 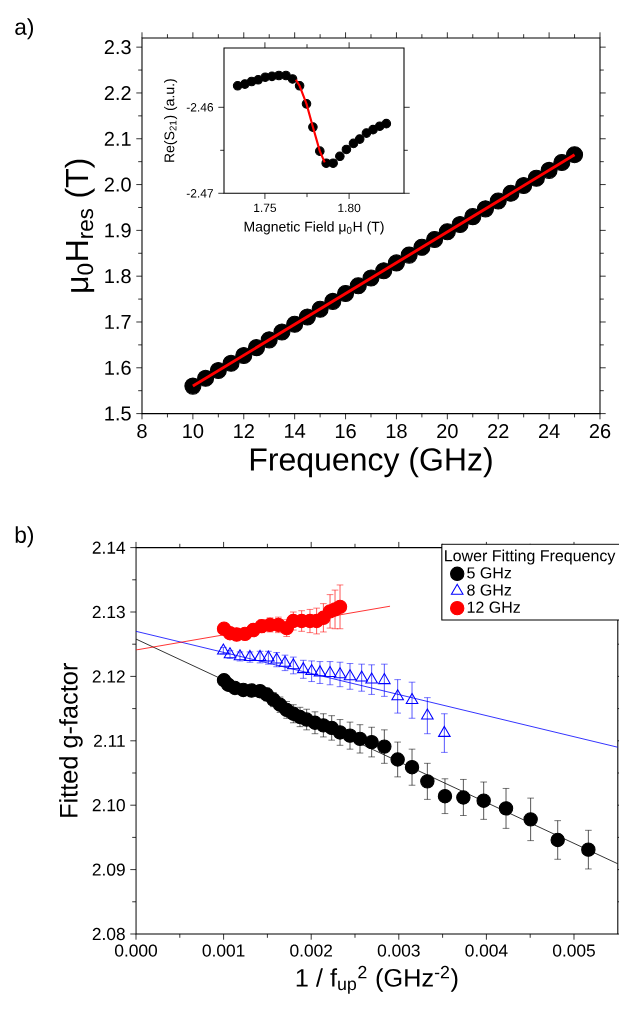 I want to click on x-tick-label: 12, so click(x=244, y=430).